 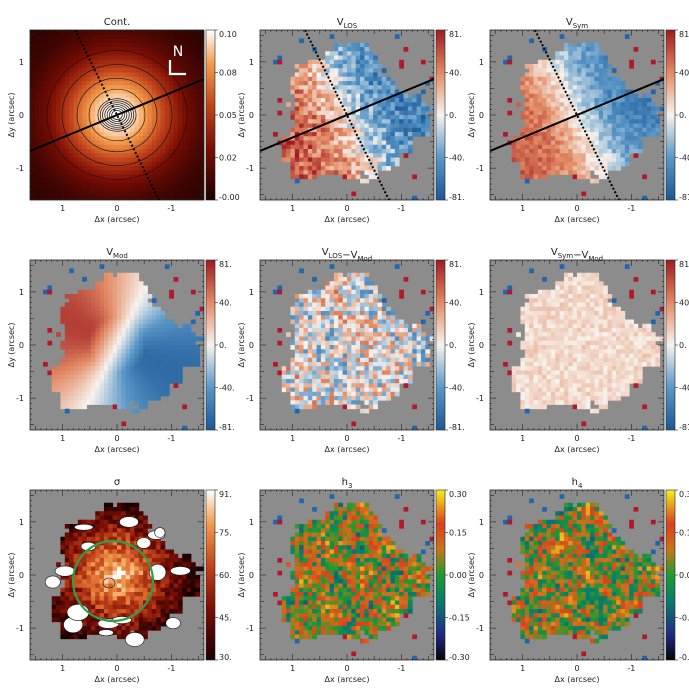 I want to click on north-arrow-label: N, so click(x=178, y=52).